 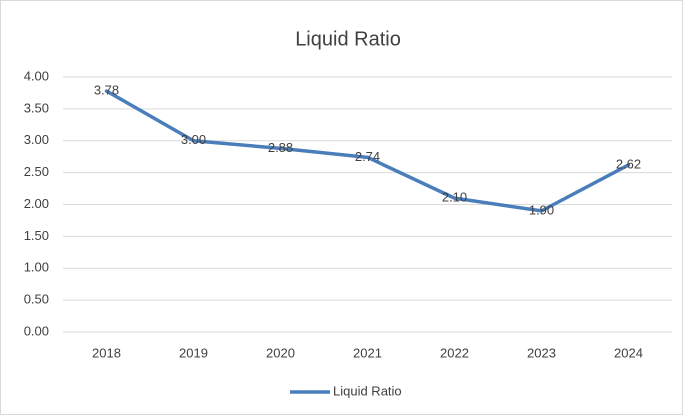 What do you see at coordinates (348, 39) in the screenshot?
I see `chart-title: Liquid Ratio` at bounding box center [348, 39].